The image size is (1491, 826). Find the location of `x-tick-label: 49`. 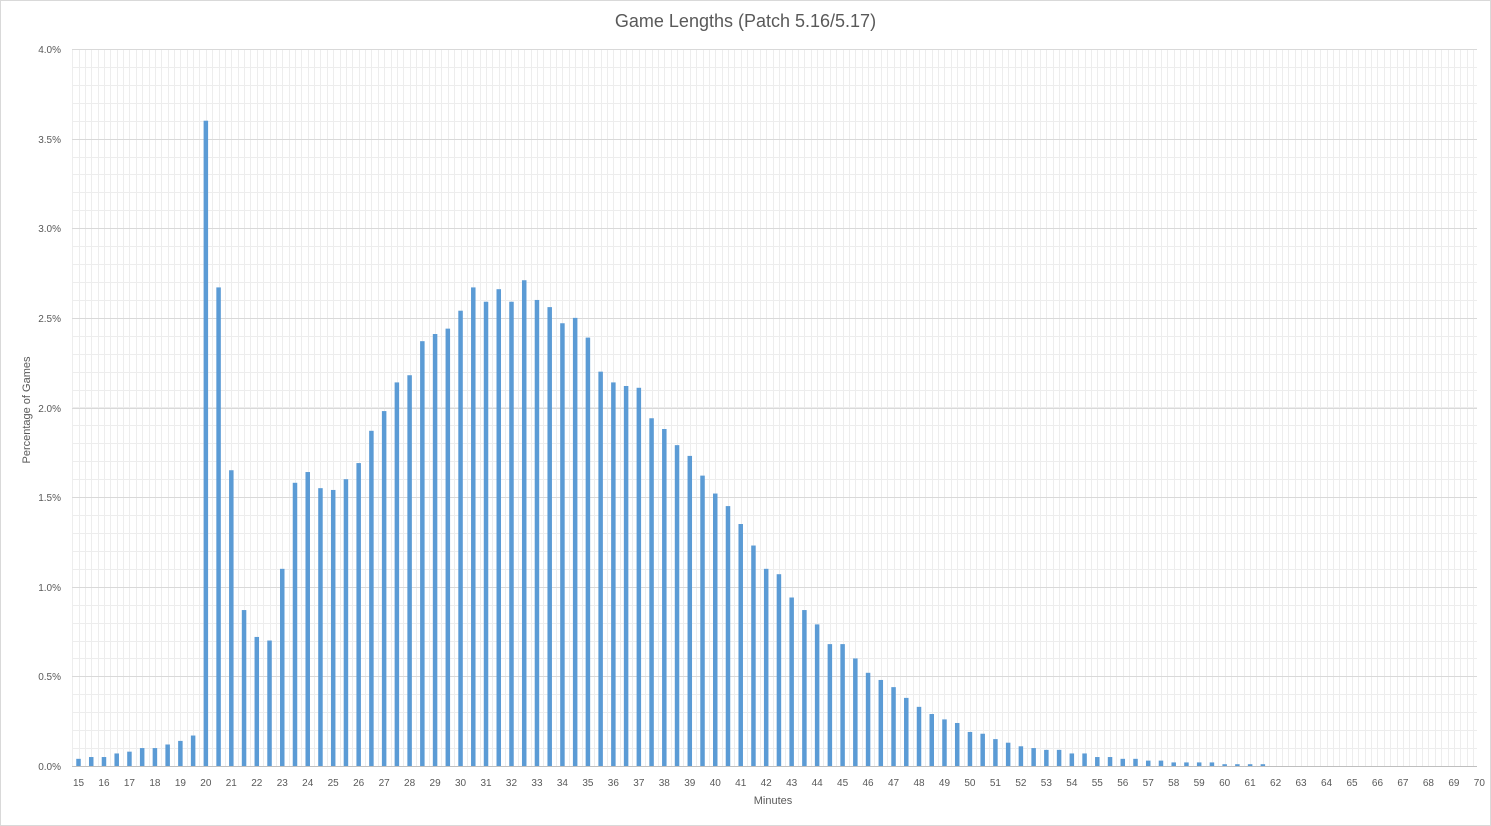

x-tick-label: 49 is located at coordinates (945, 783).